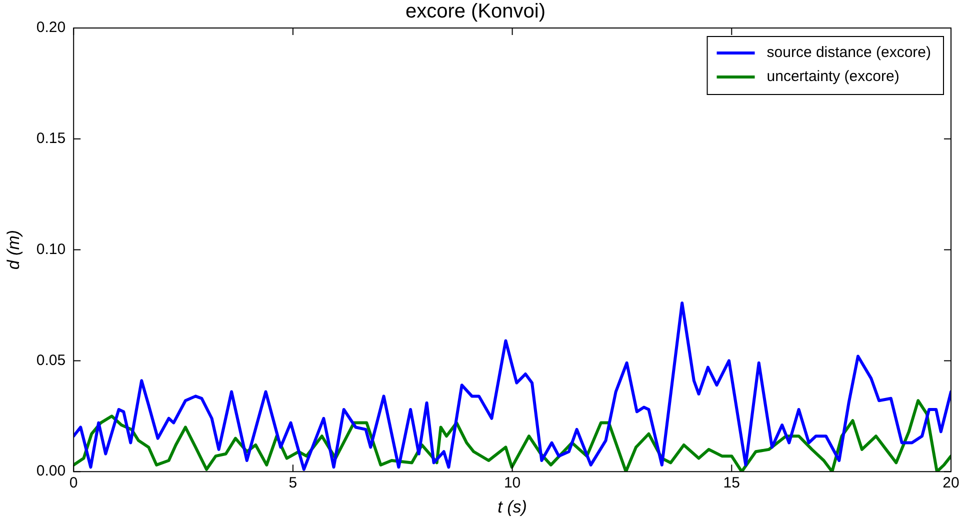 The image size is (963, 522). What do you see at coordinates (512, 483) in the screenshot?
I see `x-tick-label: 10` at bounding box center [512, 483].